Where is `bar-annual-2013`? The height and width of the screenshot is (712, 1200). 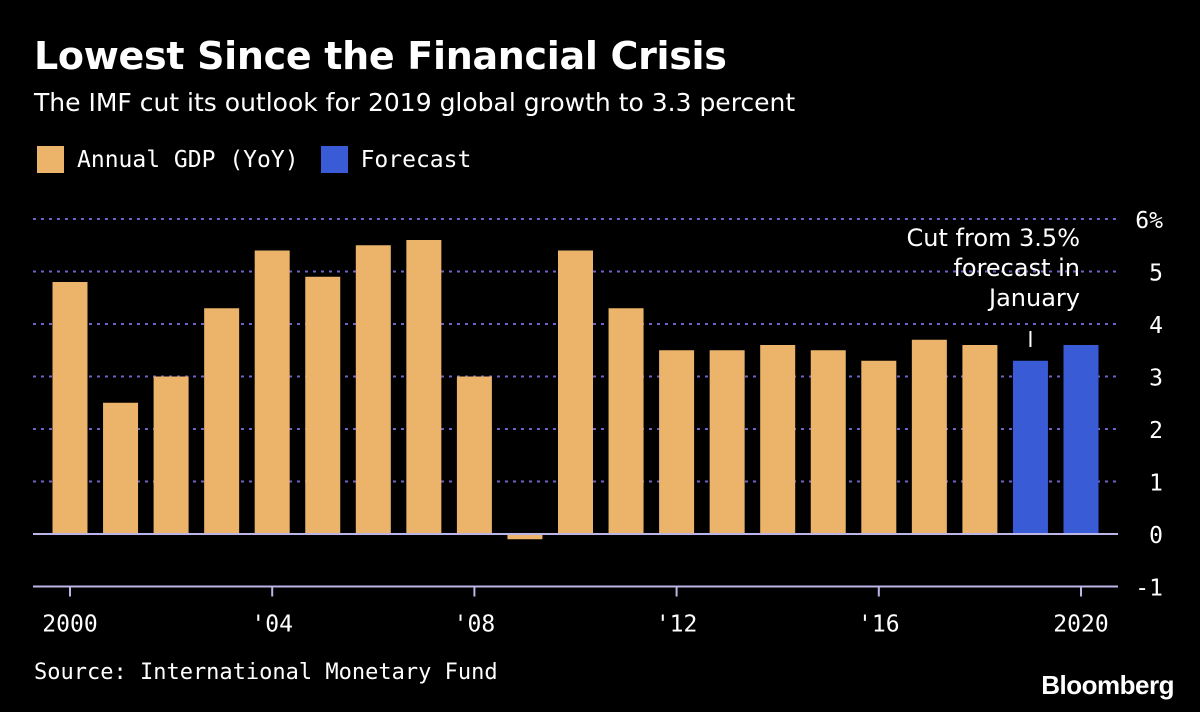
bar-annual-2013 is located at coordinates (727, 442).